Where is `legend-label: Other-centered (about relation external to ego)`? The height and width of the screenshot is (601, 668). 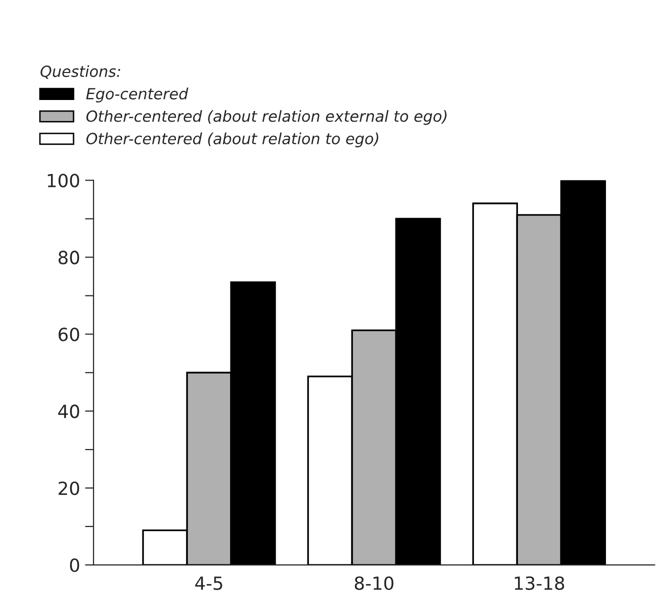 legend-label: Other-centered (about relation external to ego) is located at coordinates (266, 117).